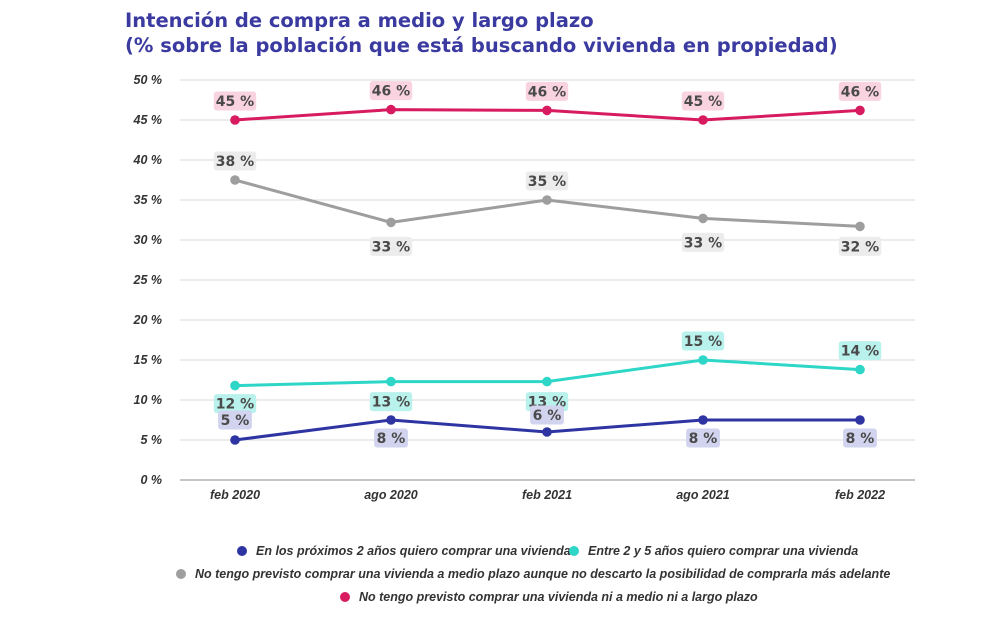  I want to click on x-tick-label: ago 2021, so click(703, 495).